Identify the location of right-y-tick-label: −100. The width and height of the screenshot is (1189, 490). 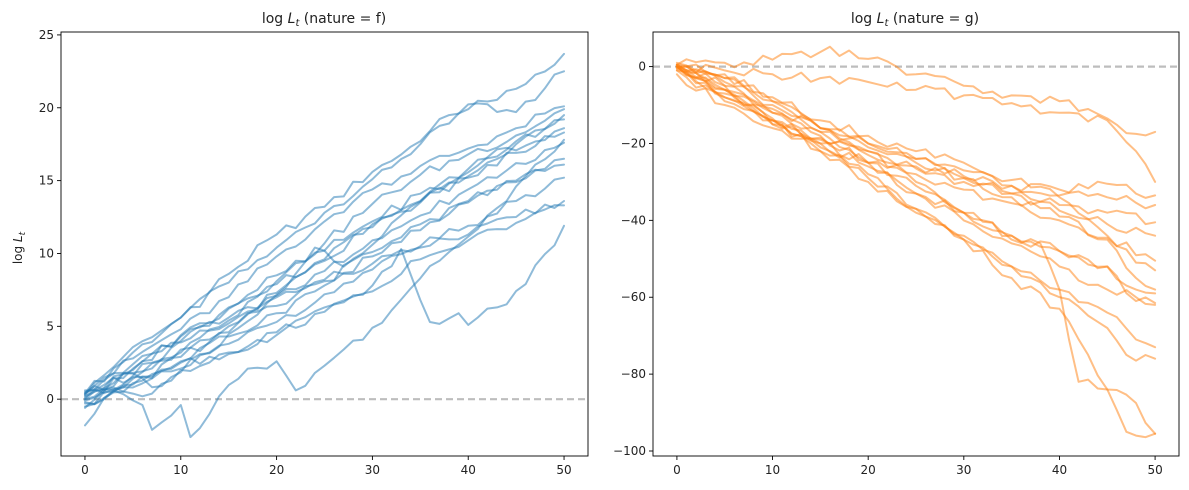
(629, 451).